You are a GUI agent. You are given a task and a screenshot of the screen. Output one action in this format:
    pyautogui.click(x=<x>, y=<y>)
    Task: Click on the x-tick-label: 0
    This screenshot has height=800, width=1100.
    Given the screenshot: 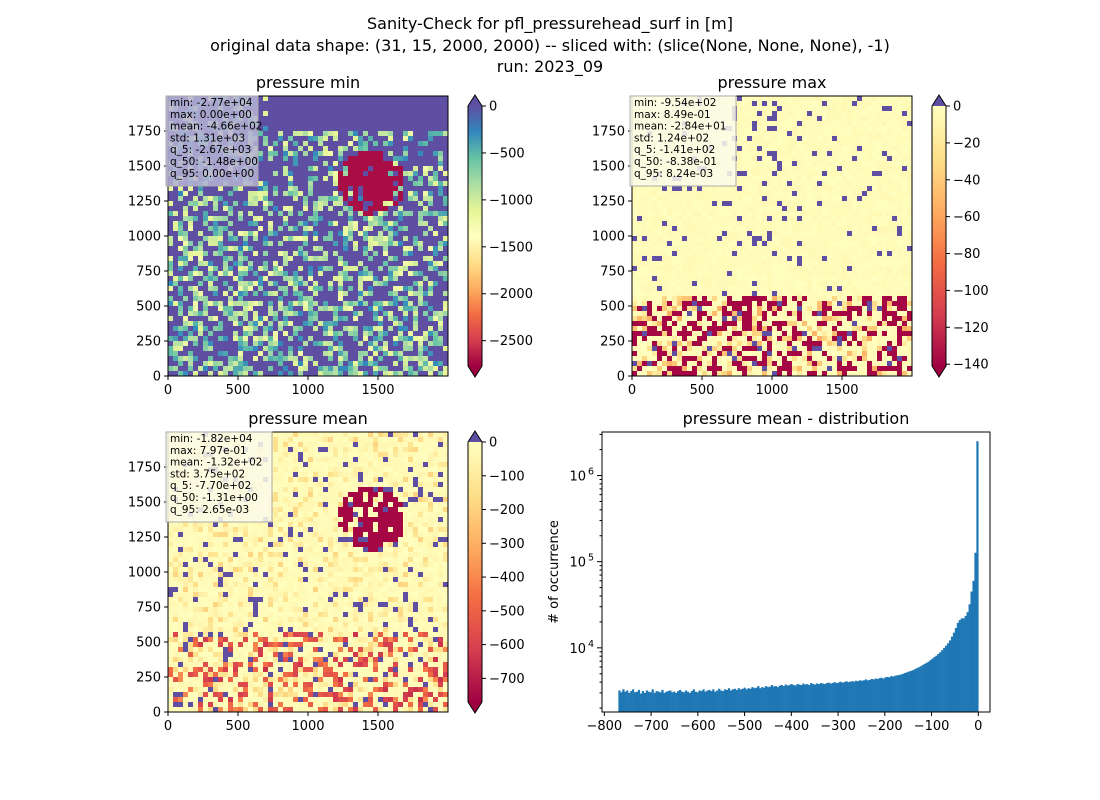 What is the action you would take?
    pyautogui.click(x=168, y=390)
    